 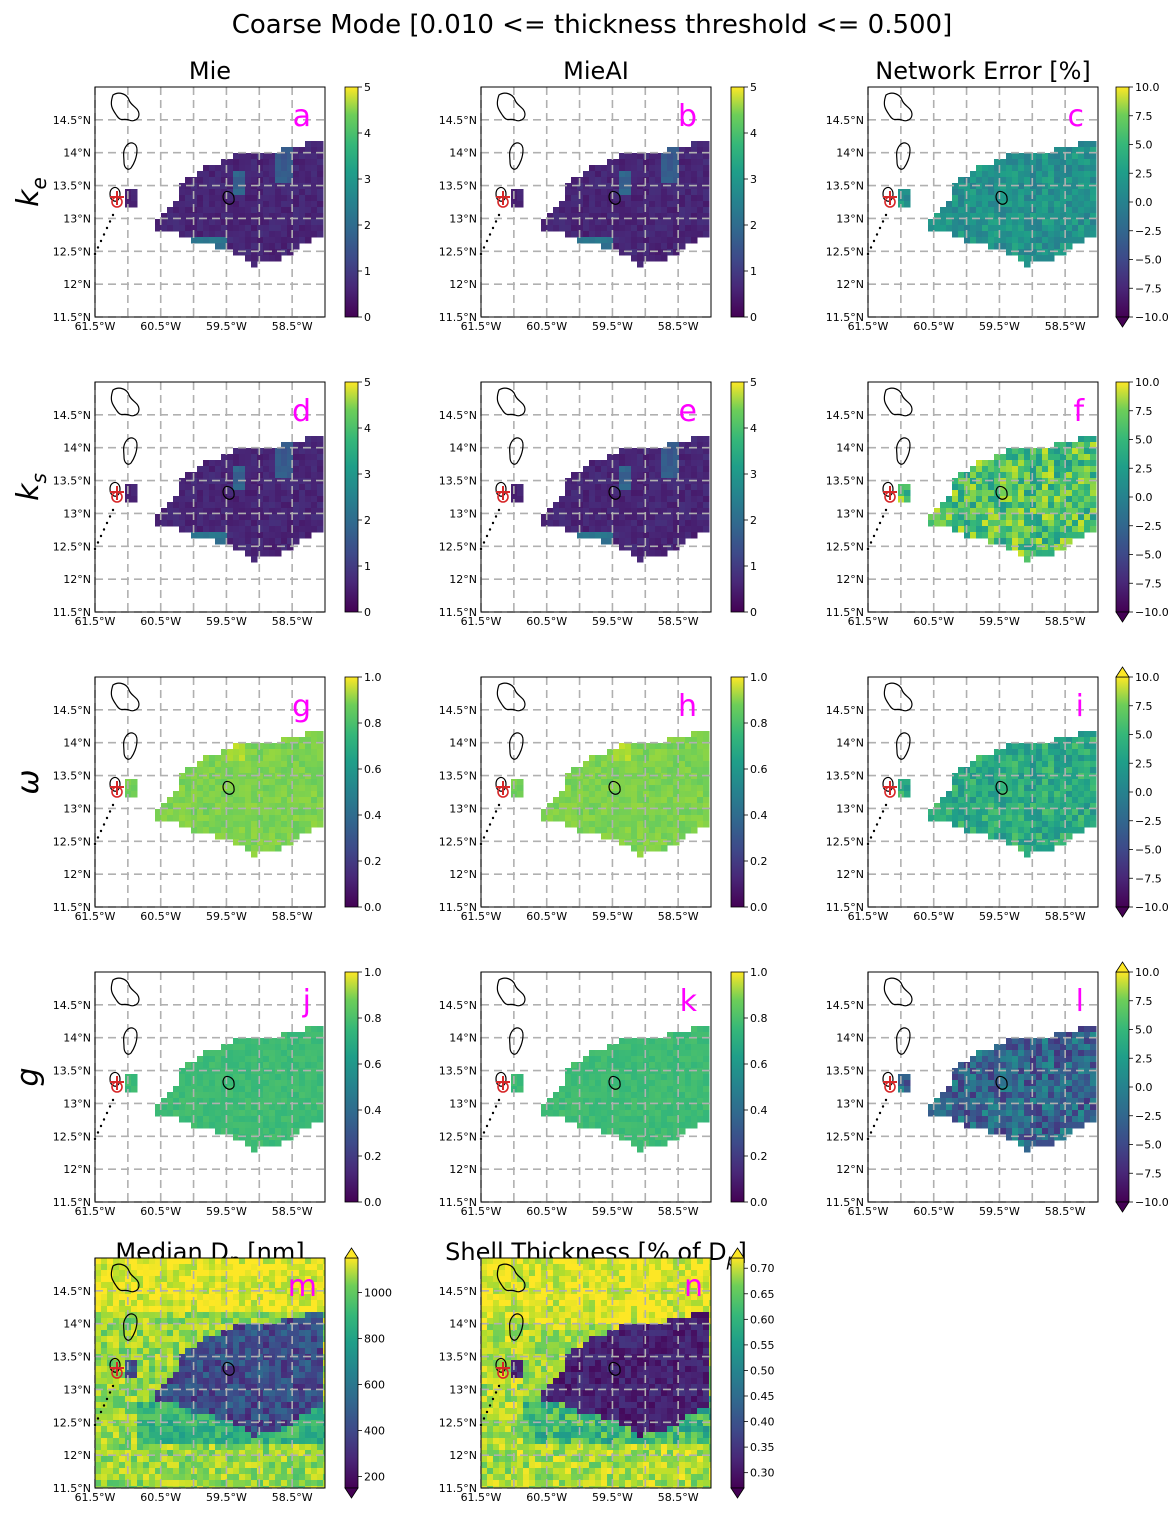 I want to click on colorbar-tick-label: −10.0, so click(x=1152, y=317).